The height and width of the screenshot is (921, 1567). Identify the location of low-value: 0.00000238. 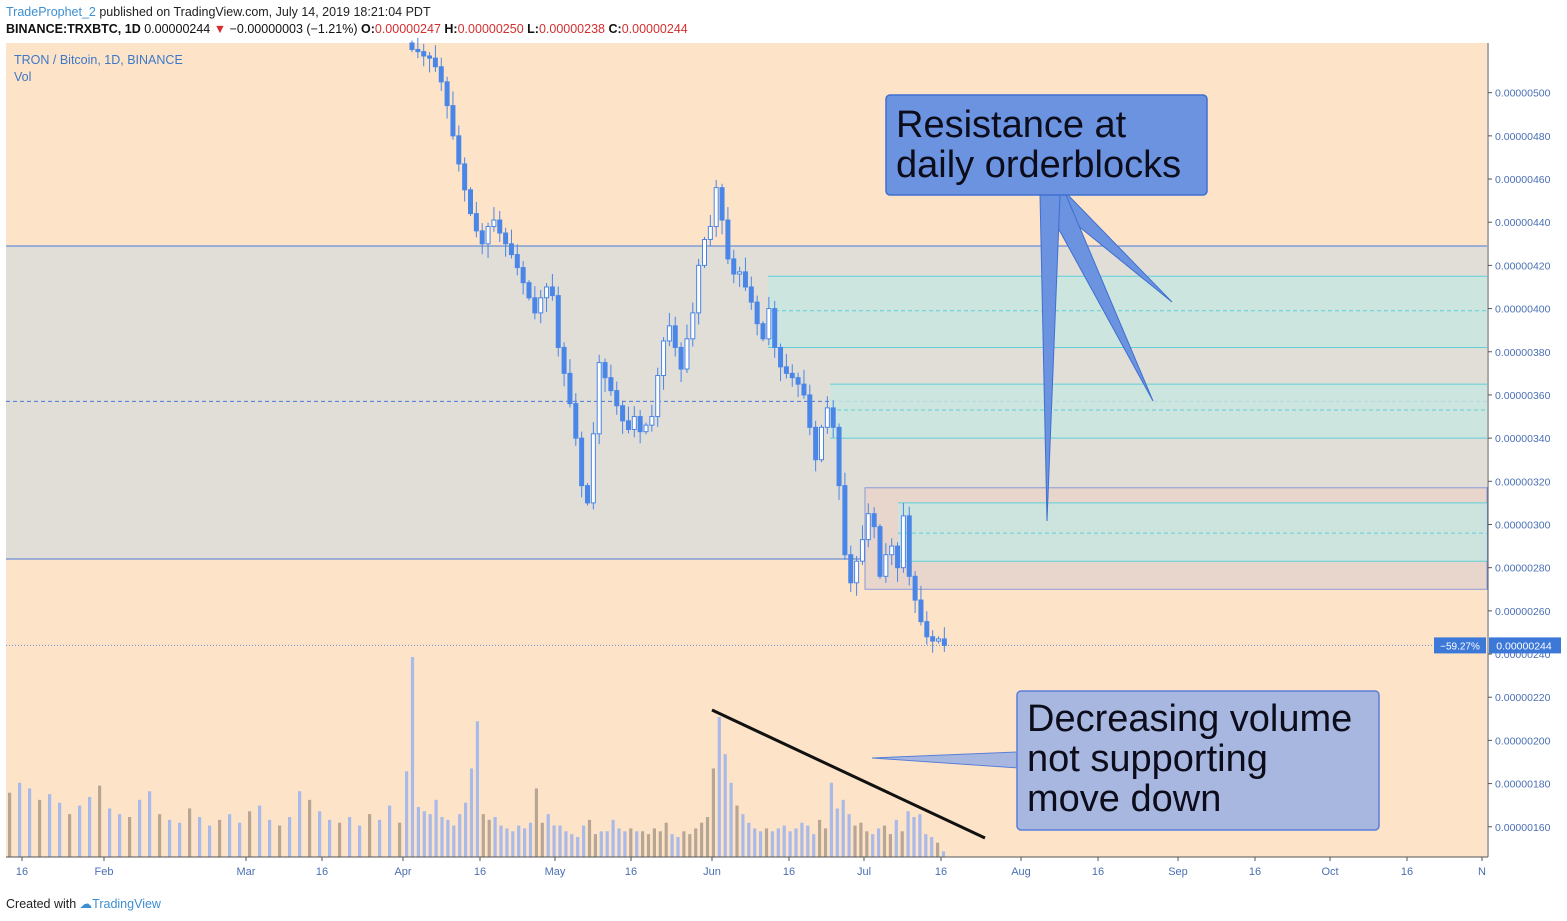
(571, 29).